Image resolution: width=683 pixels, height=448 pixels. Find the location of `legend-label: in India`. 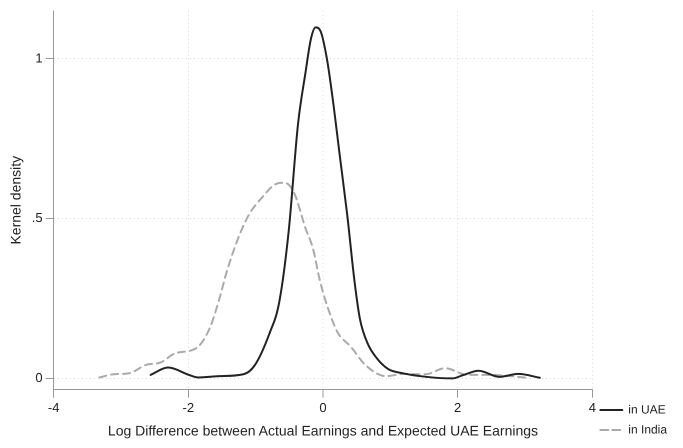

legend-label: in India is located at coordinates (648, 429).